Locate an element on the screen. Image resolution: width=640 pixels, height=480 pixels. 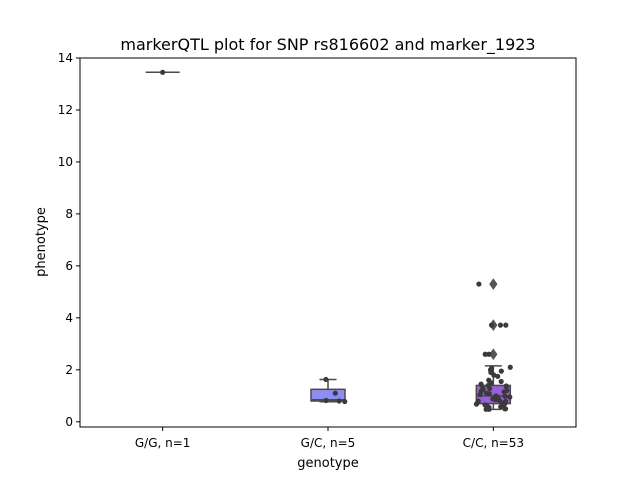
x-axis-label: genotype is located at coordinates (327, 463).